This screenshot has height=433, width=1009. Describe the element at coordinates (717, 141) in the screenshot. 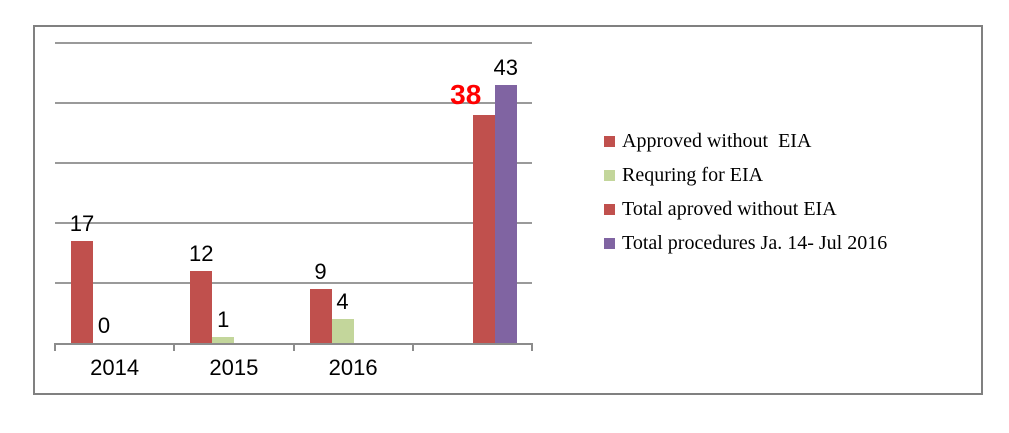

I see `legend-label: Approved without EIA` at that location.